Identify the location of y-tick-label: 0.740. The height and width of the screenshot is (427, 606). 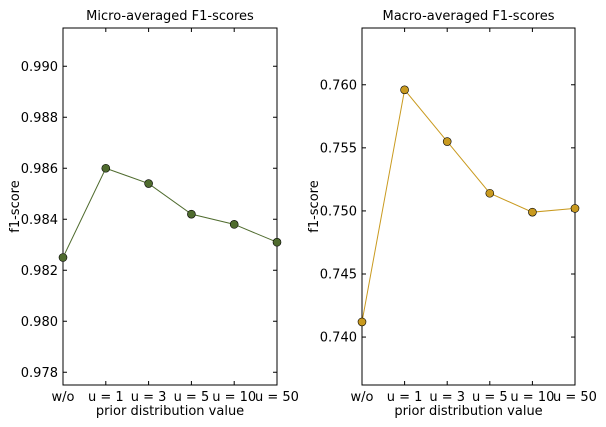
(338, 338).